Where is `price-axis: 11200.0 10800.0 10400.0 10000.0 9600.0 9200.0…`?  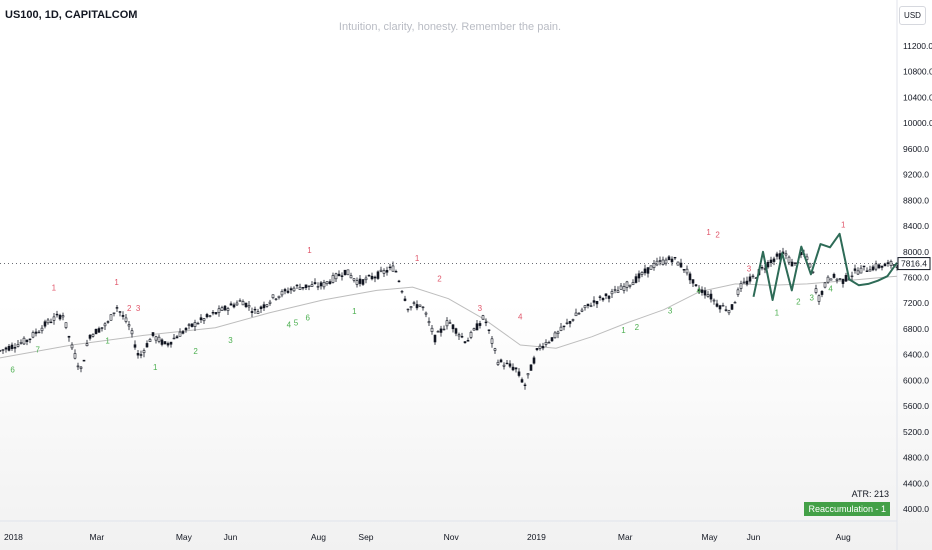
price-axis: 11200.0 10800.0 10400.0 10000.0 9600.0 9200.0… is located at coordinates (914, 275).